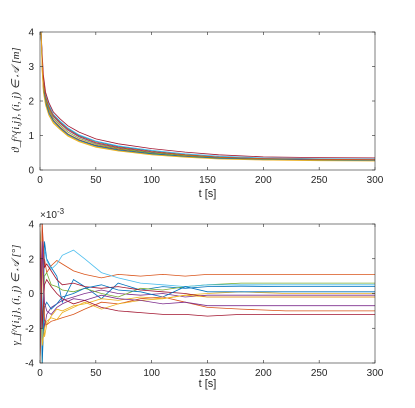  I want to click on y-tick-label: -4, so click(29, 364).